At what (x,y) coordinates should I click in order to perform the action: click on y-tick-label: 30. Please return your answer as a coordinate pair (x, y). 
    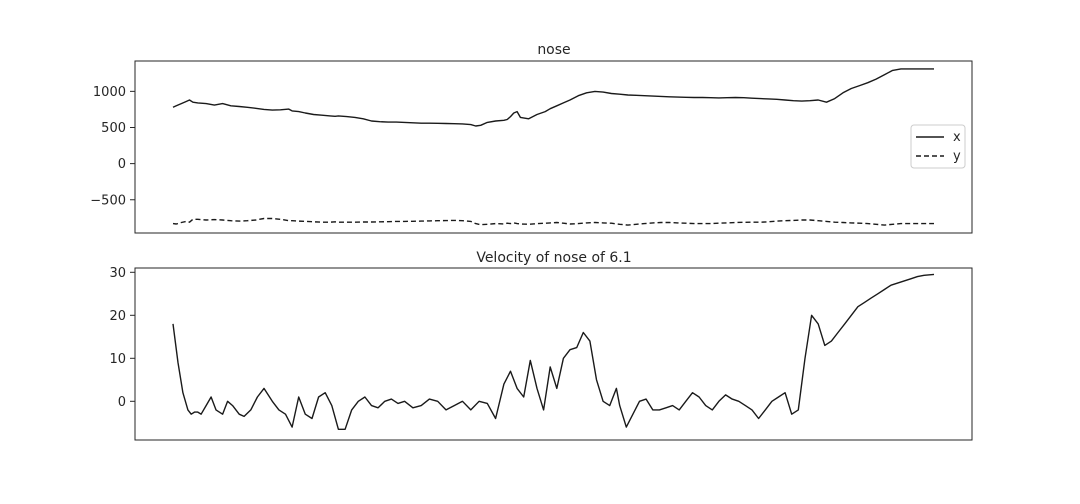
    Looking at the image, I should click on (117, 273).